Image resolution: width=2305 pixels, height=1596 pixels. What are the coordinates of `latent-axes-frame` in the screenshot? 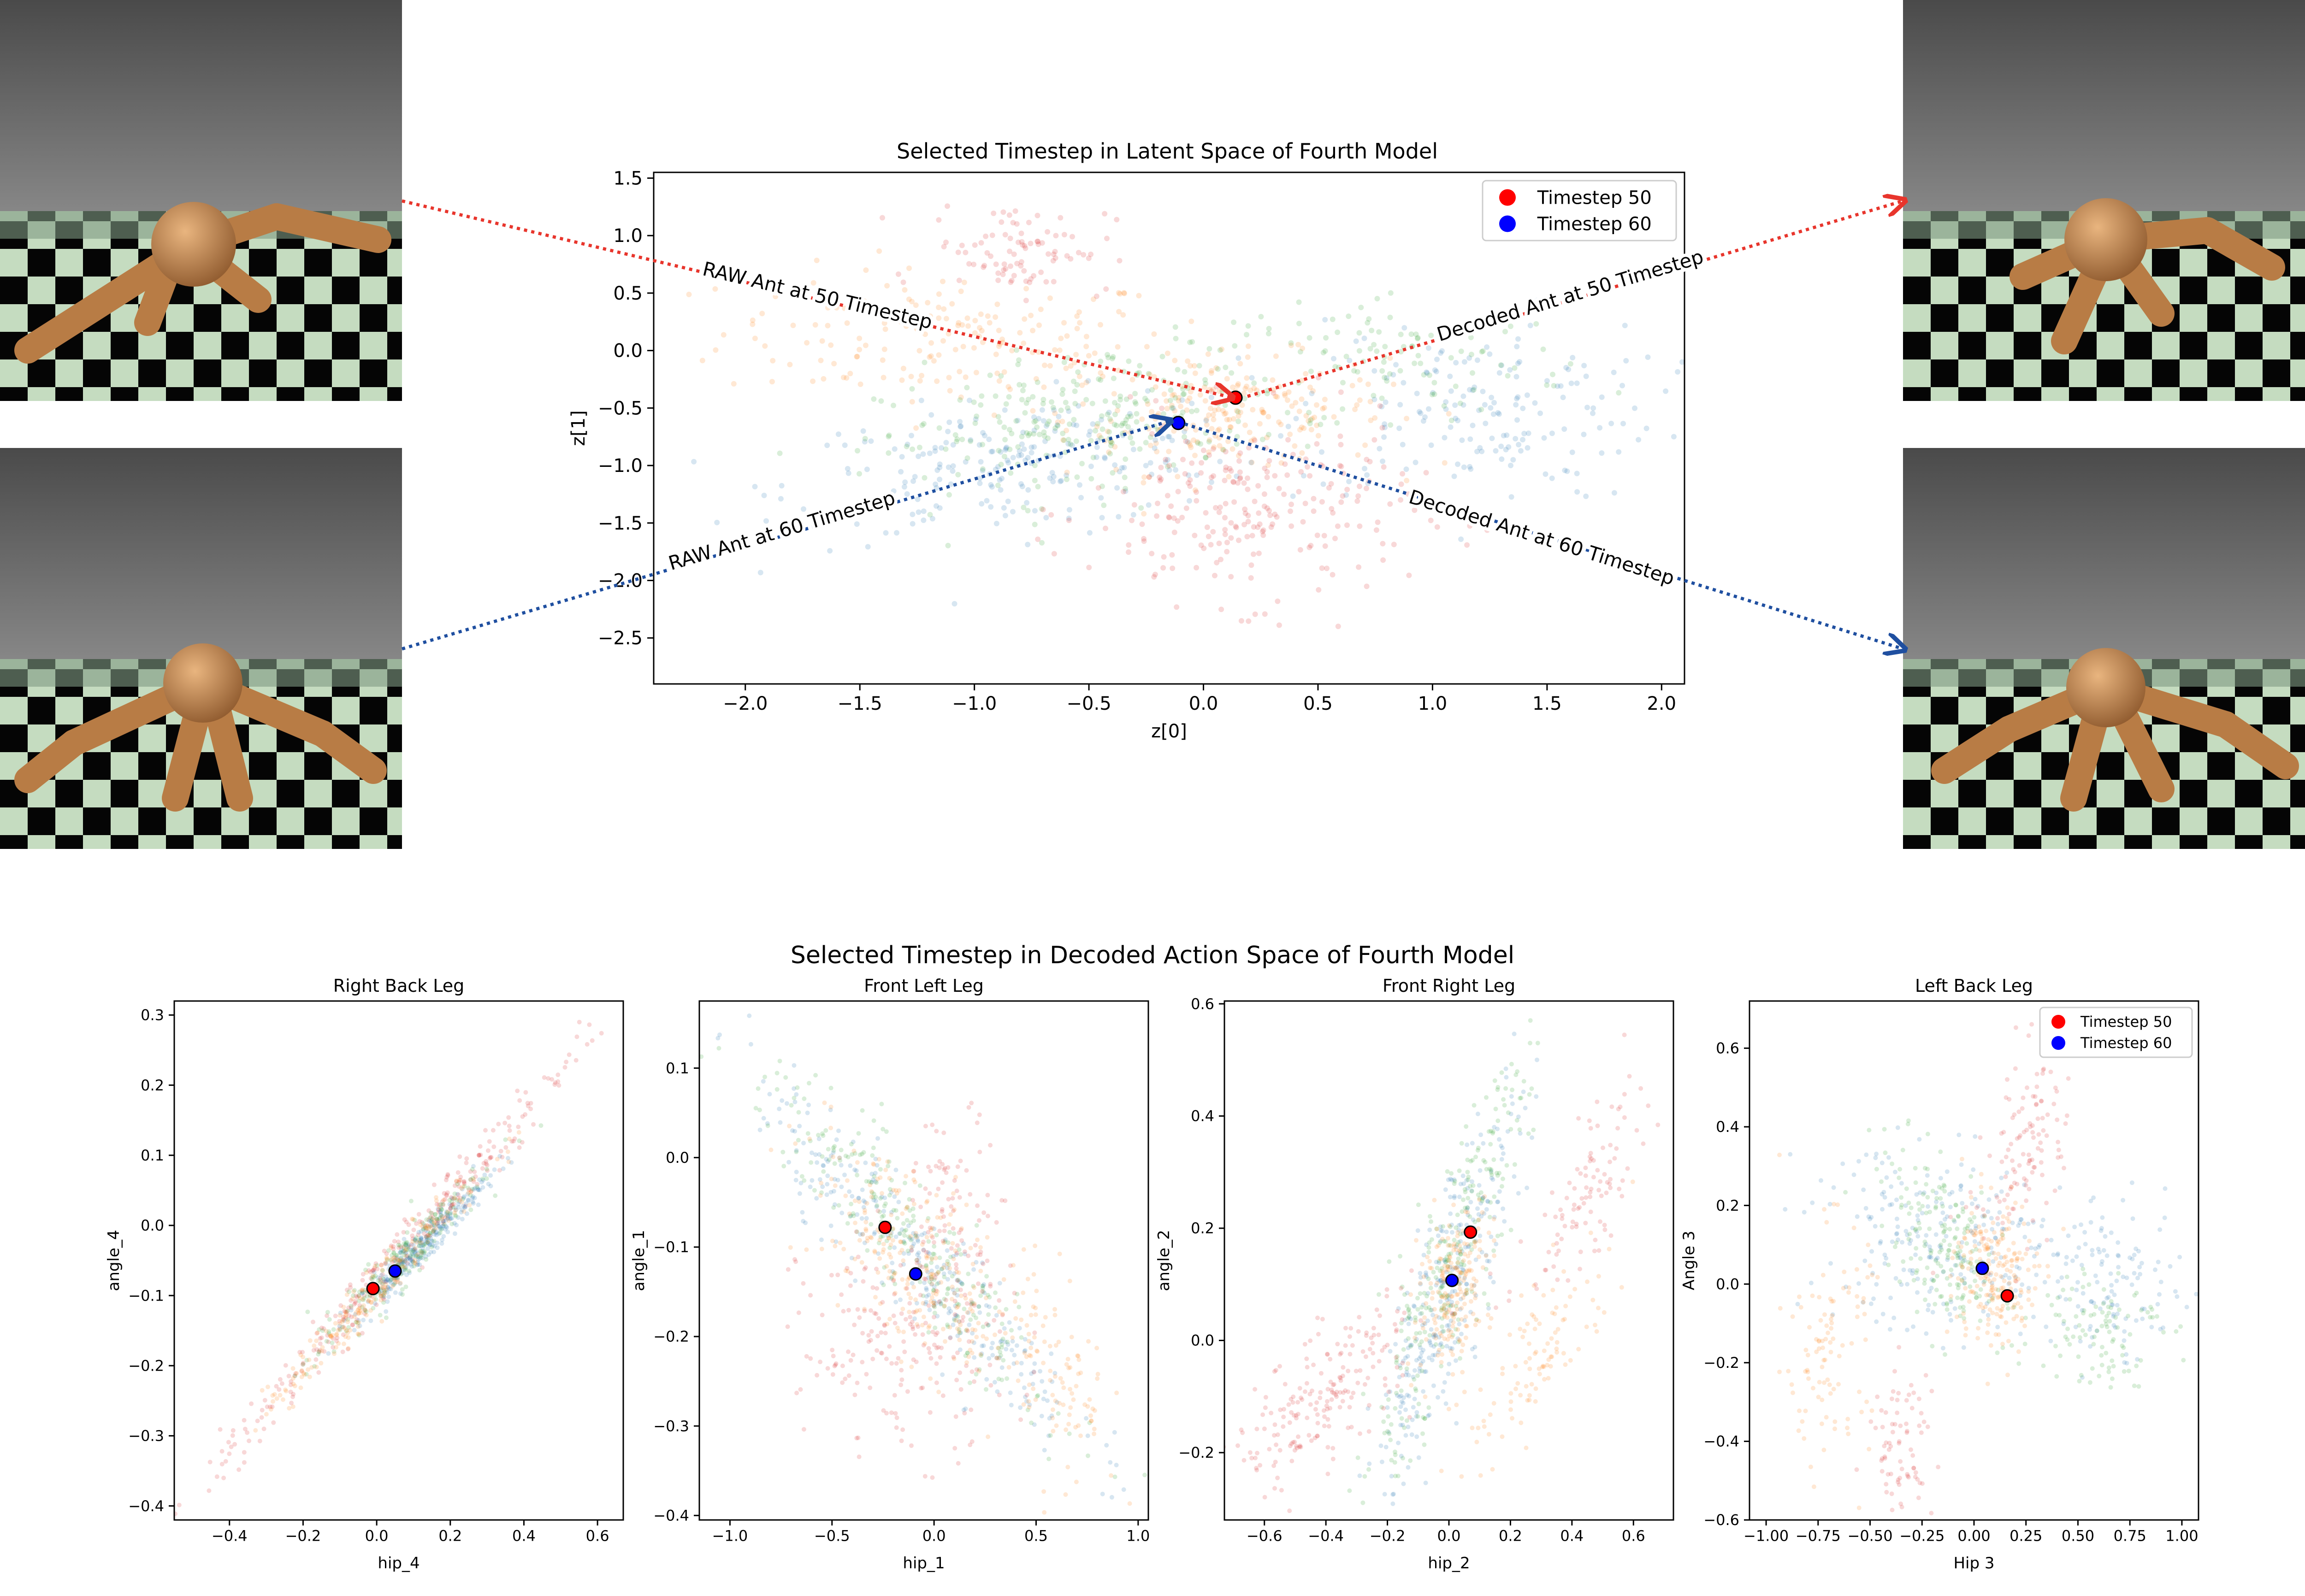 It's located at (1169, 428).